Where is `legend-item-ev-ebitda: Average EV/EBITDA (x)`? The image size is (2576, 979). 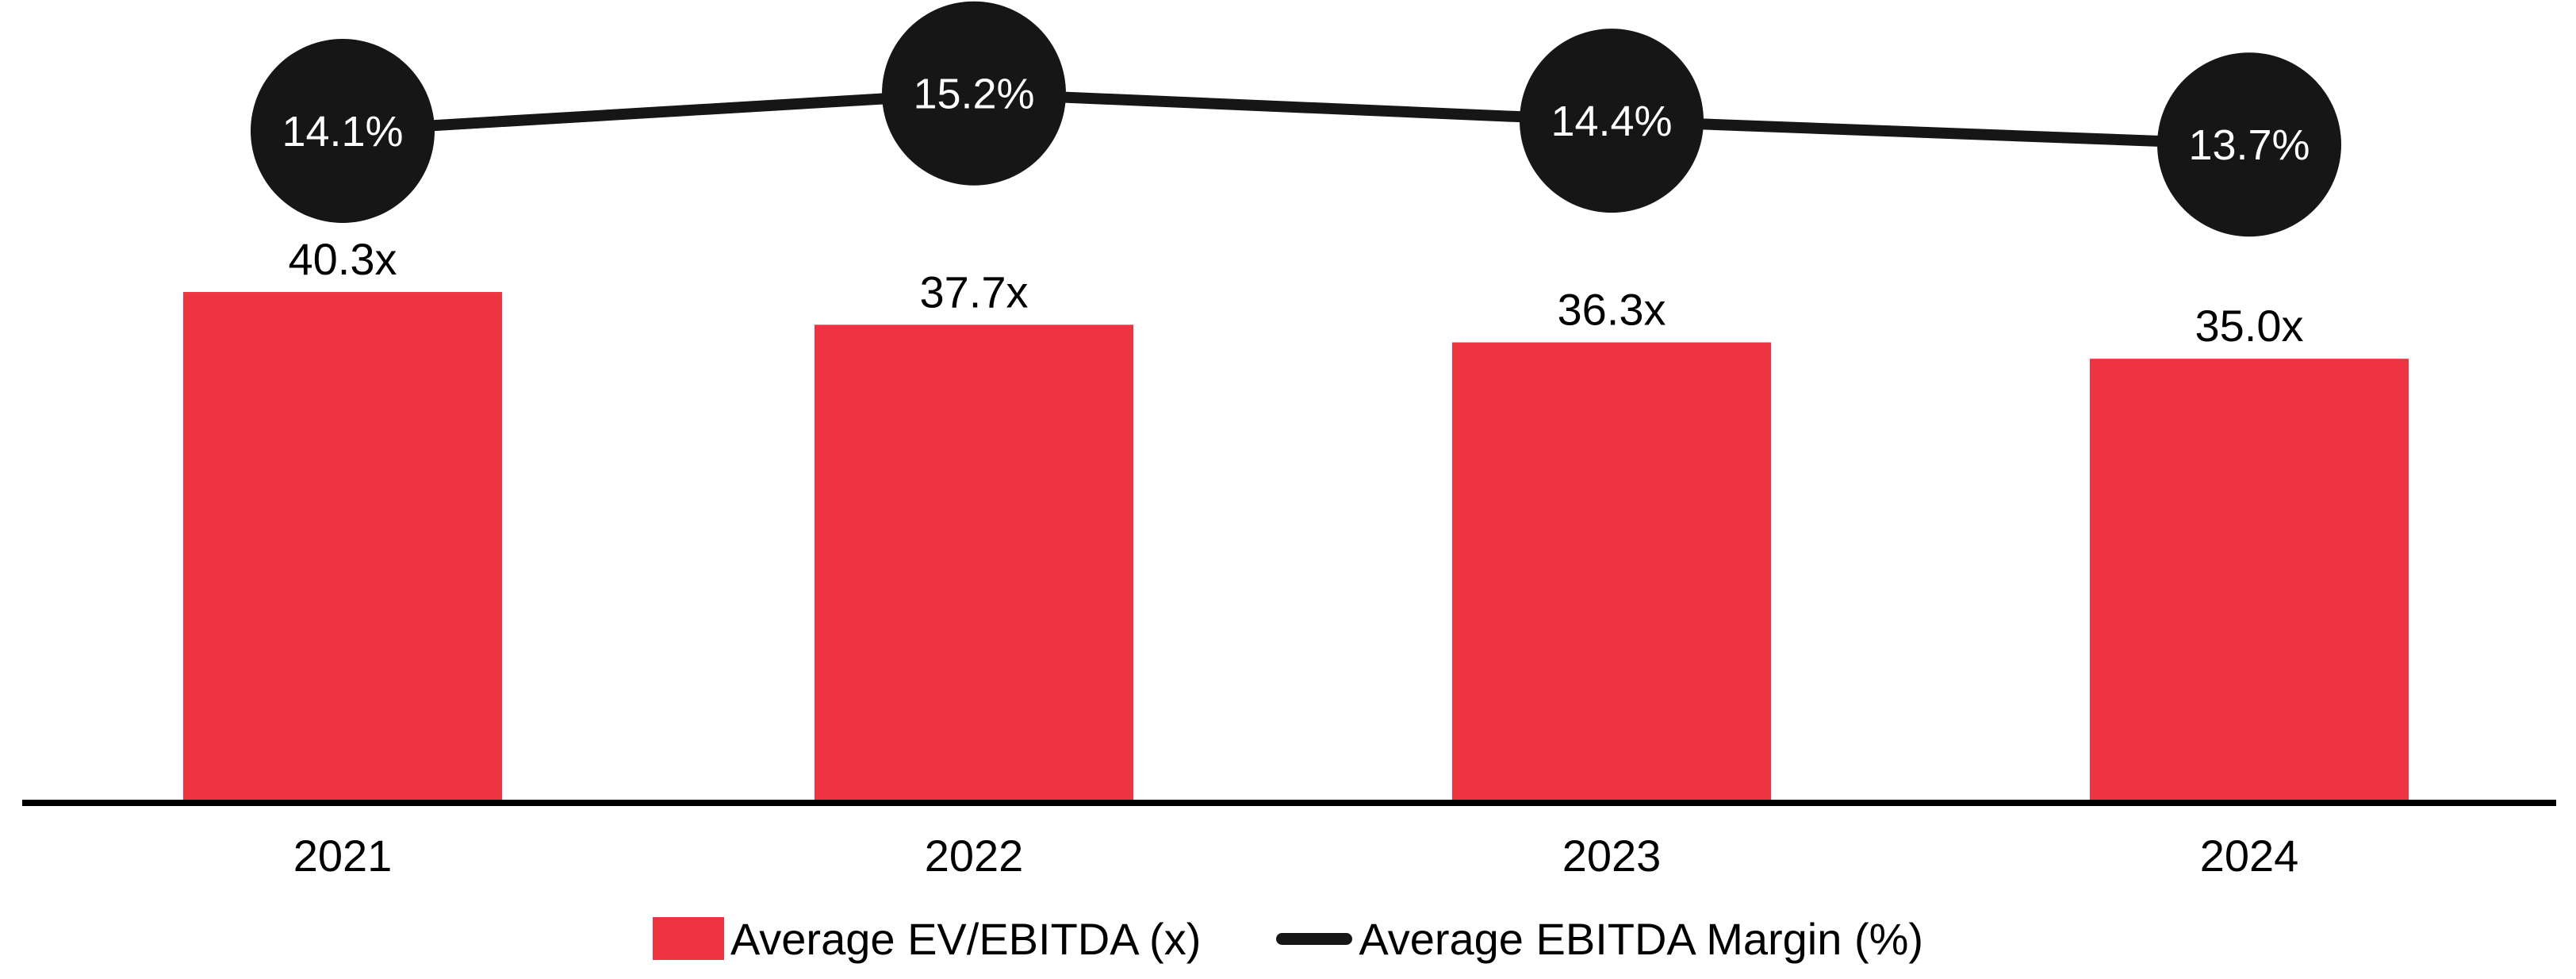 legend-item-ev-ebitda: Average EV/EBITDA (x) is located at coordinates (927, 939).